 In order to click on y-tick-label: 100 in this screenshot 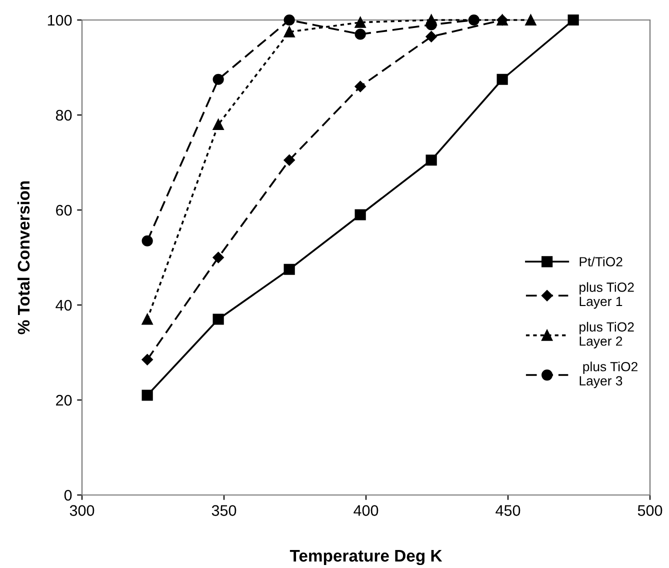, I will do `click(60, 20)`.